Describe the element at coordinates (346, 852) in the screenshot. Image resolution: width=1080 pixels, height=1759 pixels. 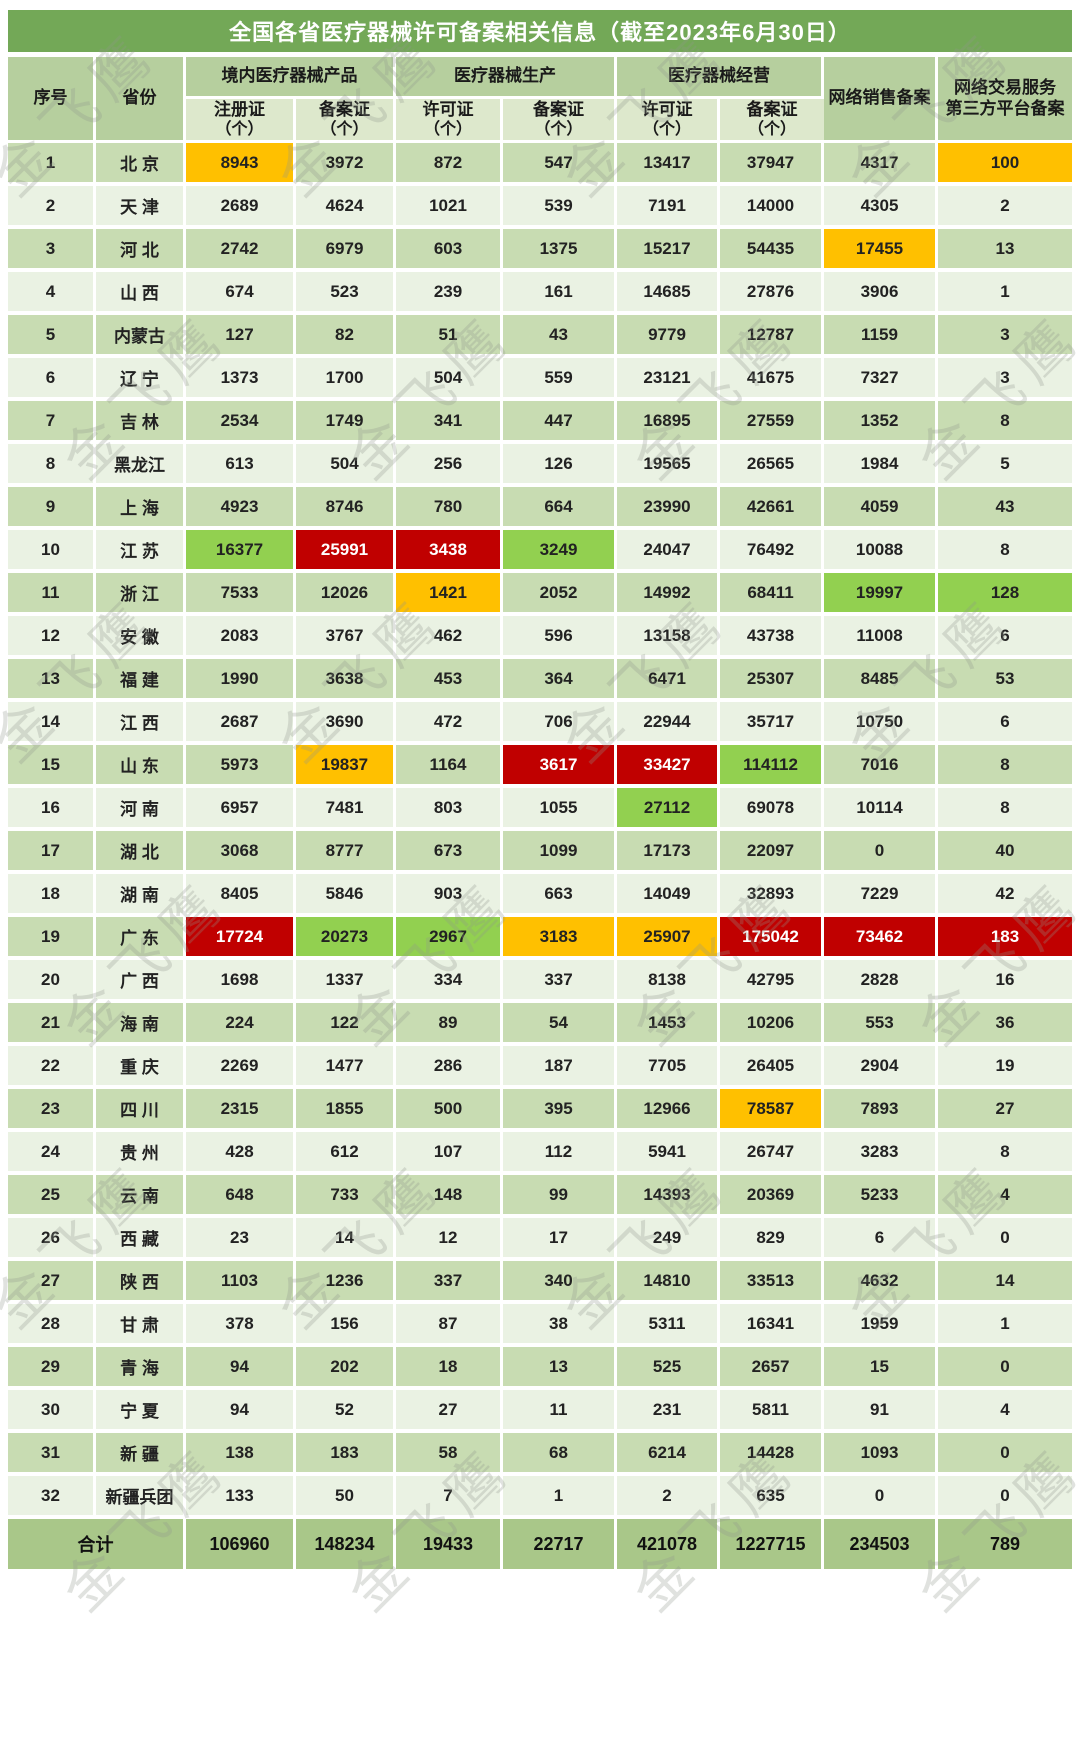
I see `value-cell: 8777` at that location.